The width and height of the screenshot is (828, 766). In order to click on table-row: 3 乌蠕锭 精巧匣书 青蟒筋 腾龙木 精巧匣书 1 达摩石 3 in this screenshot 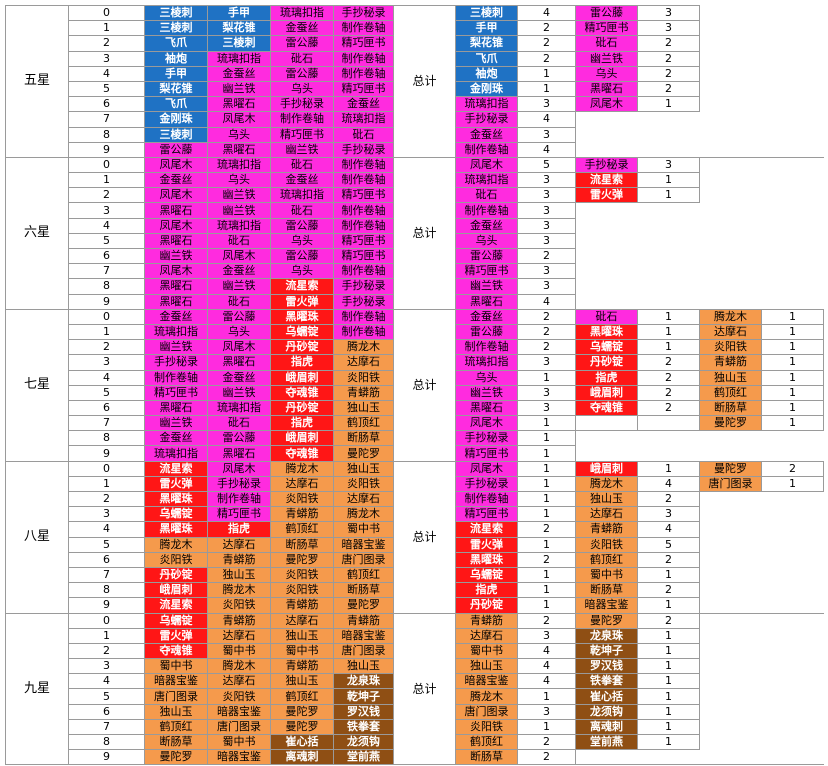, I will do `click(415, 514)`.